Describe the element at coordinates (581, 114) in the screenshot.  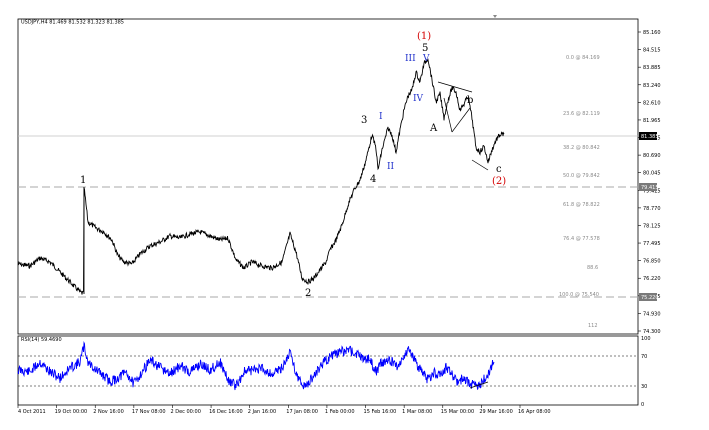
I see `fib-label: 23.6 @ 82.119` at that location.